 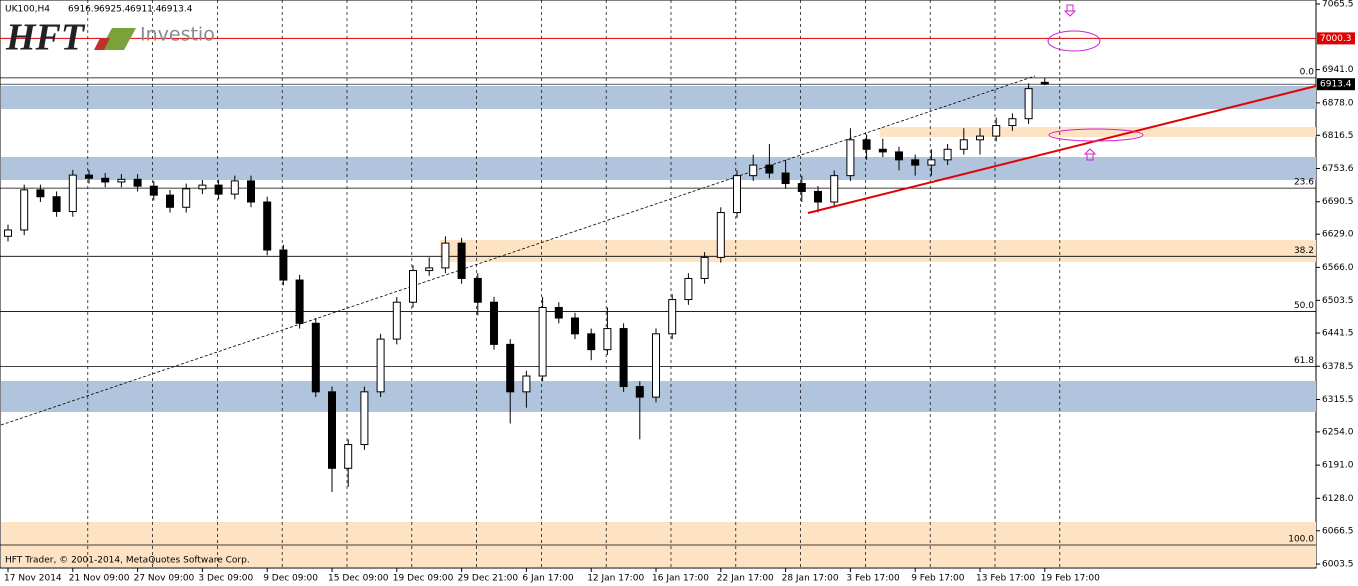 What do you see at coordinates (1090, 154) in the screenshot?
I see `up-arrow` at bounding box center [1090, 154].